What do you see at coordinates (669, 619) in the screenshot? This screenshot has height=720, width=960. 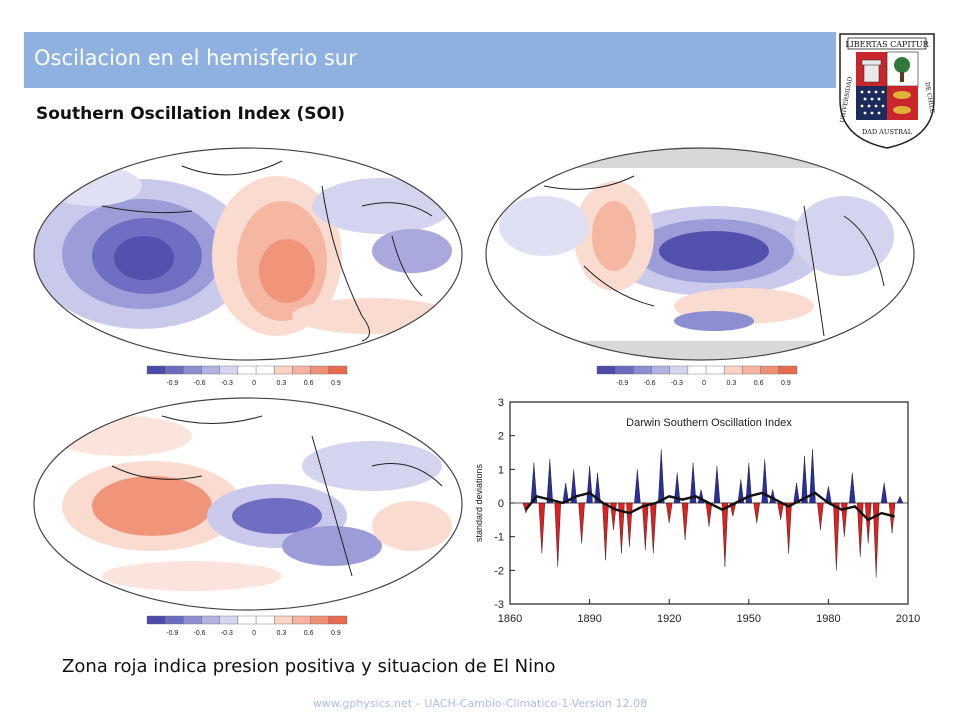 I see `chart-xtick-label: 1920` at bounding box center [669, 619].